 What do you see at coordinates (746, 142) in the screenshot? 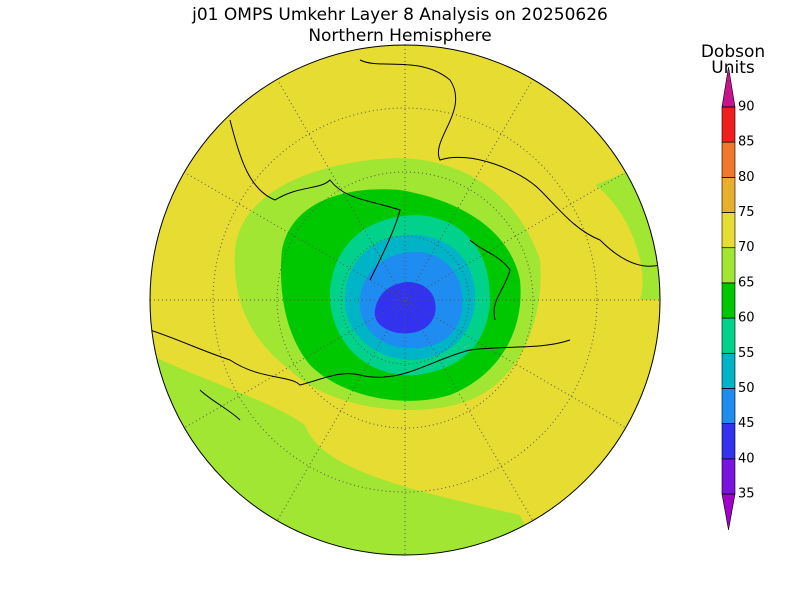
I see `colorbar-tick-label: 85` at bounding box center [746, 142].